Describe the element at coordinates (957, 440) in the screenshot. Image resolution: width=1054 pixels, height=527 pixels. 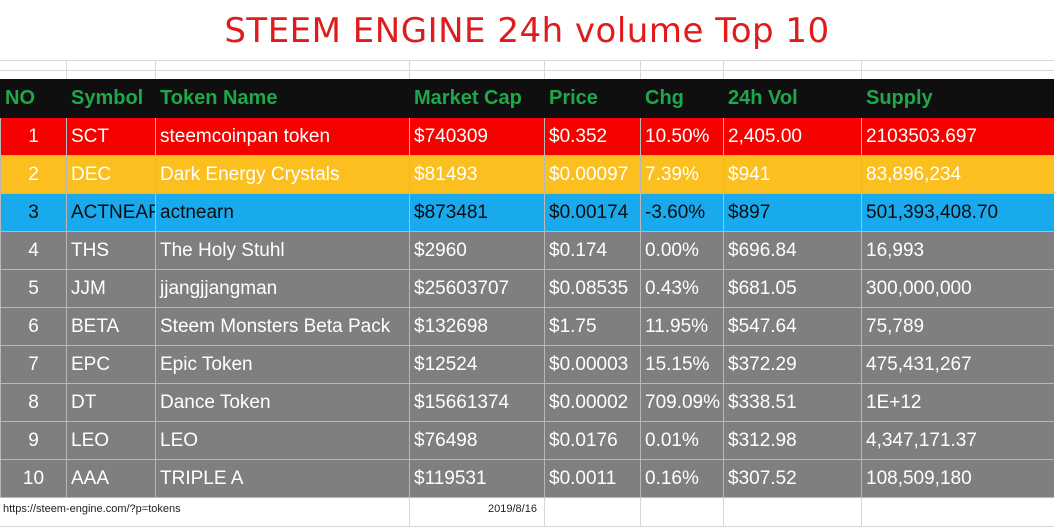
I see `cell-supply: 4,347,171.37` at that location.